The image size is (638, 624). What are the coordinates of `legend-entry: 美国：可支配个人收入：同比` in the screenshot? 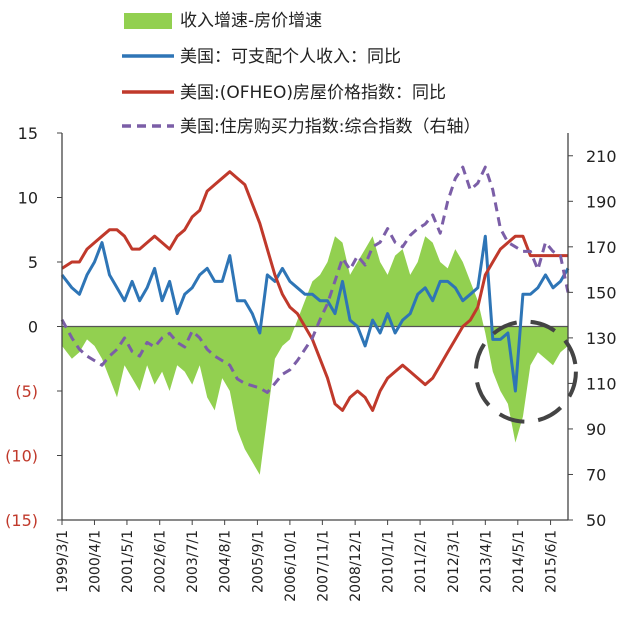 It's located at (261, 57).